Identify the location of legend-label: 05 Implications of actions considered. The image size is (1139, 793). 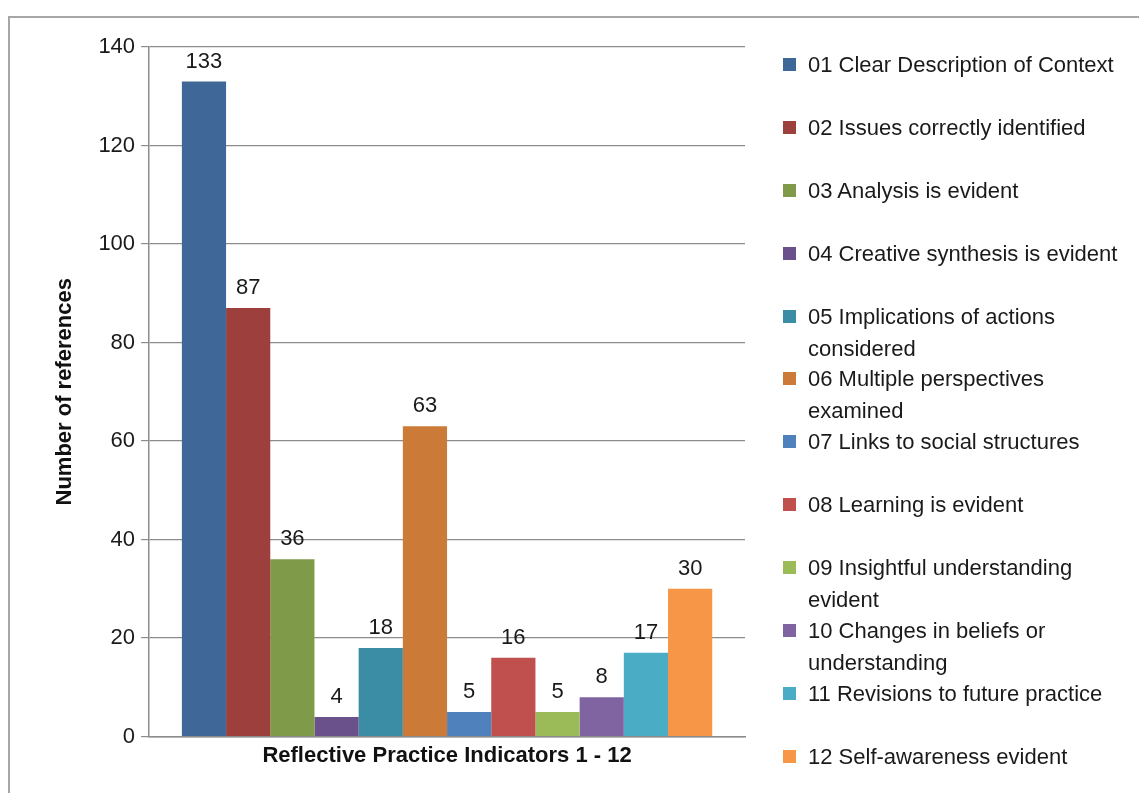
(932, 332).